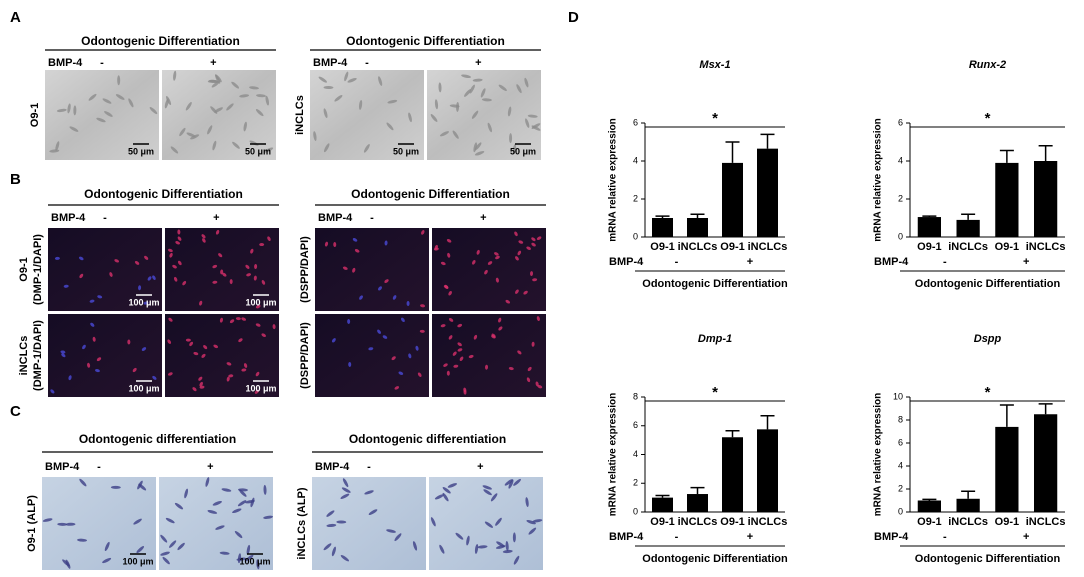 This screenshot has height=577, width=1084. Describe the element at coordinates (900, 160) in the screenshot. I see `y-tick-label: 4` at that location.